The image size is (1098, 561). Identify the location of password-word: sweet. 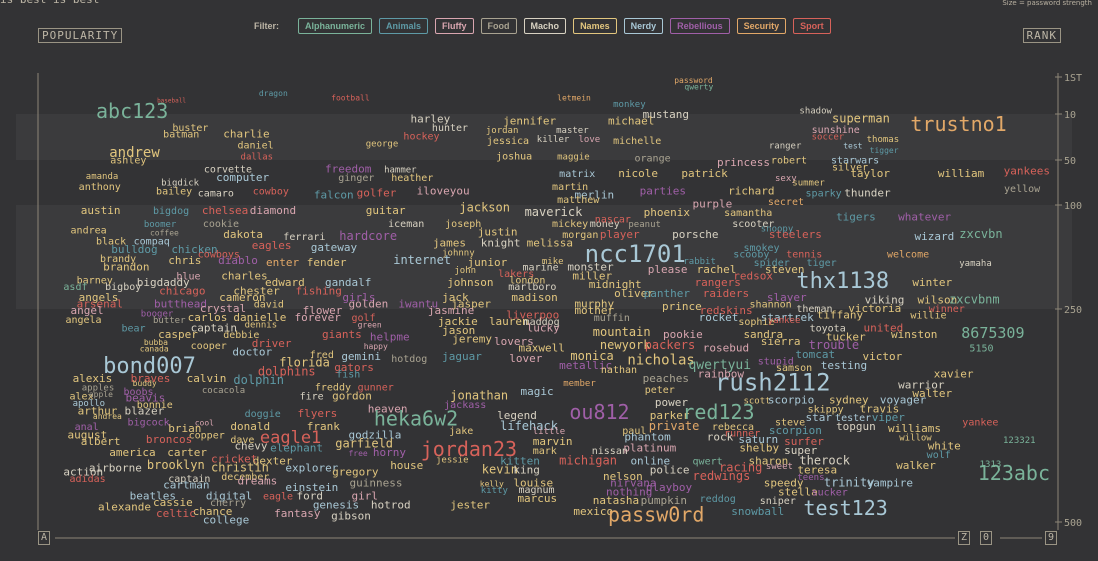
(779, 467).